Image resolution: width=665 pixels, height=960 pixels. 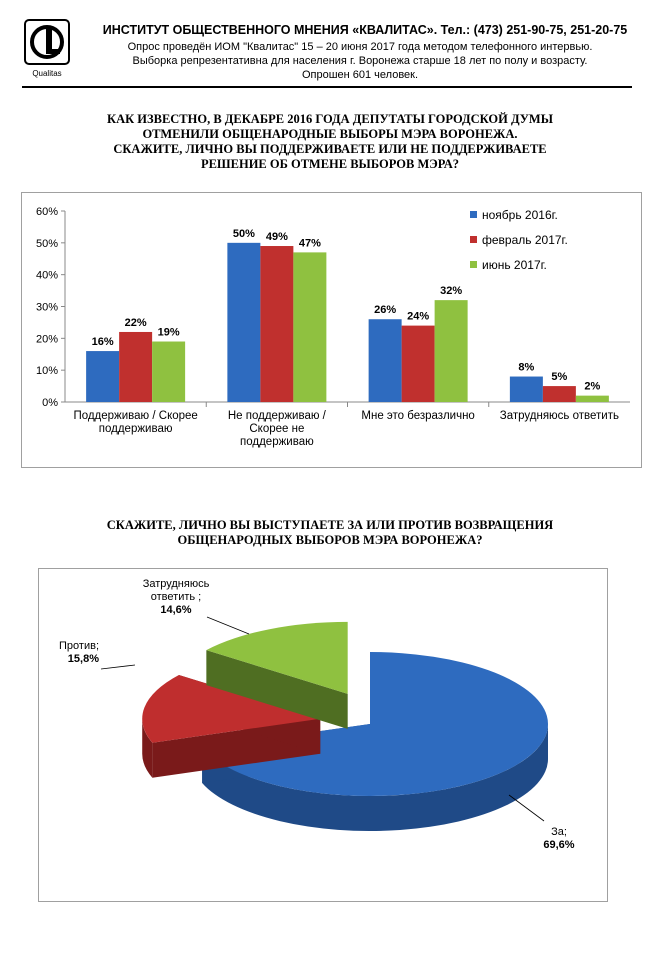 What do you see at coordinates (417, 416) in the screenshot?
I see `x-category-label: Мне это безразлично` at bounding box center [417, 416].